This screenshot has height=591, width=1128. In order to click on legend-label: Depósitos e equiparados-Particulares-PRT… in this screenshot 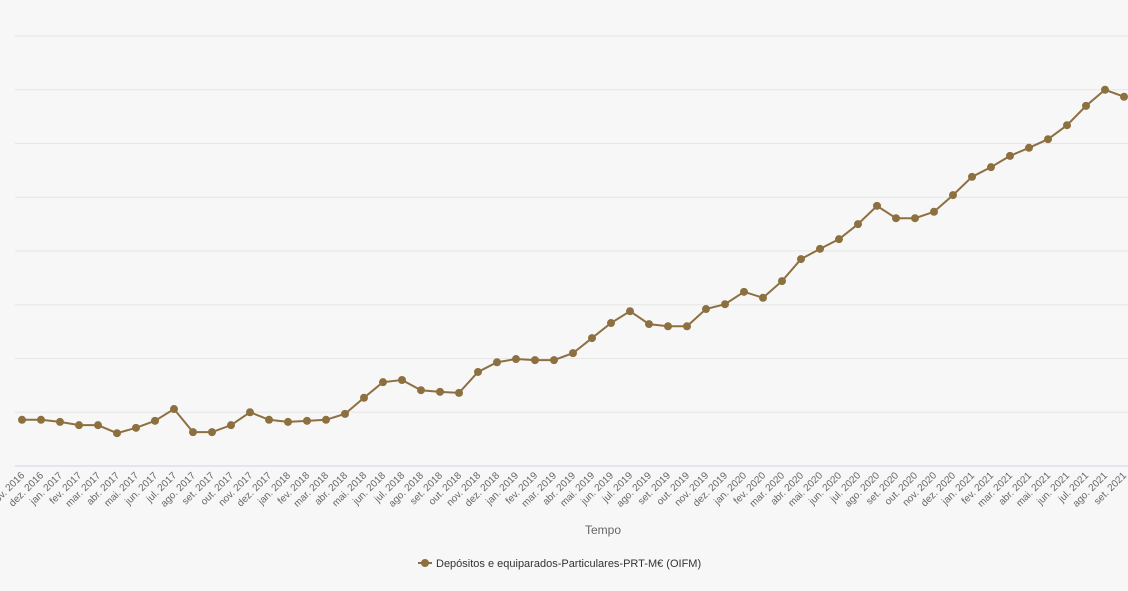, I will do `click(568, 564)`.